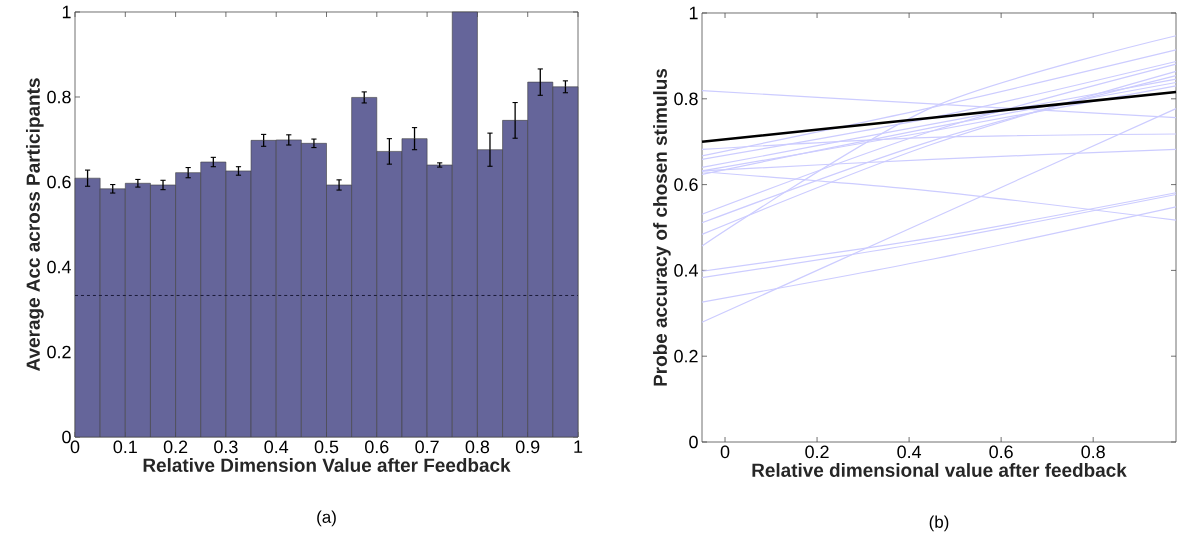  Describe the element at coordinates (125, 447) in the screenshot. I see `x-tick-label: 0.1` at that location.